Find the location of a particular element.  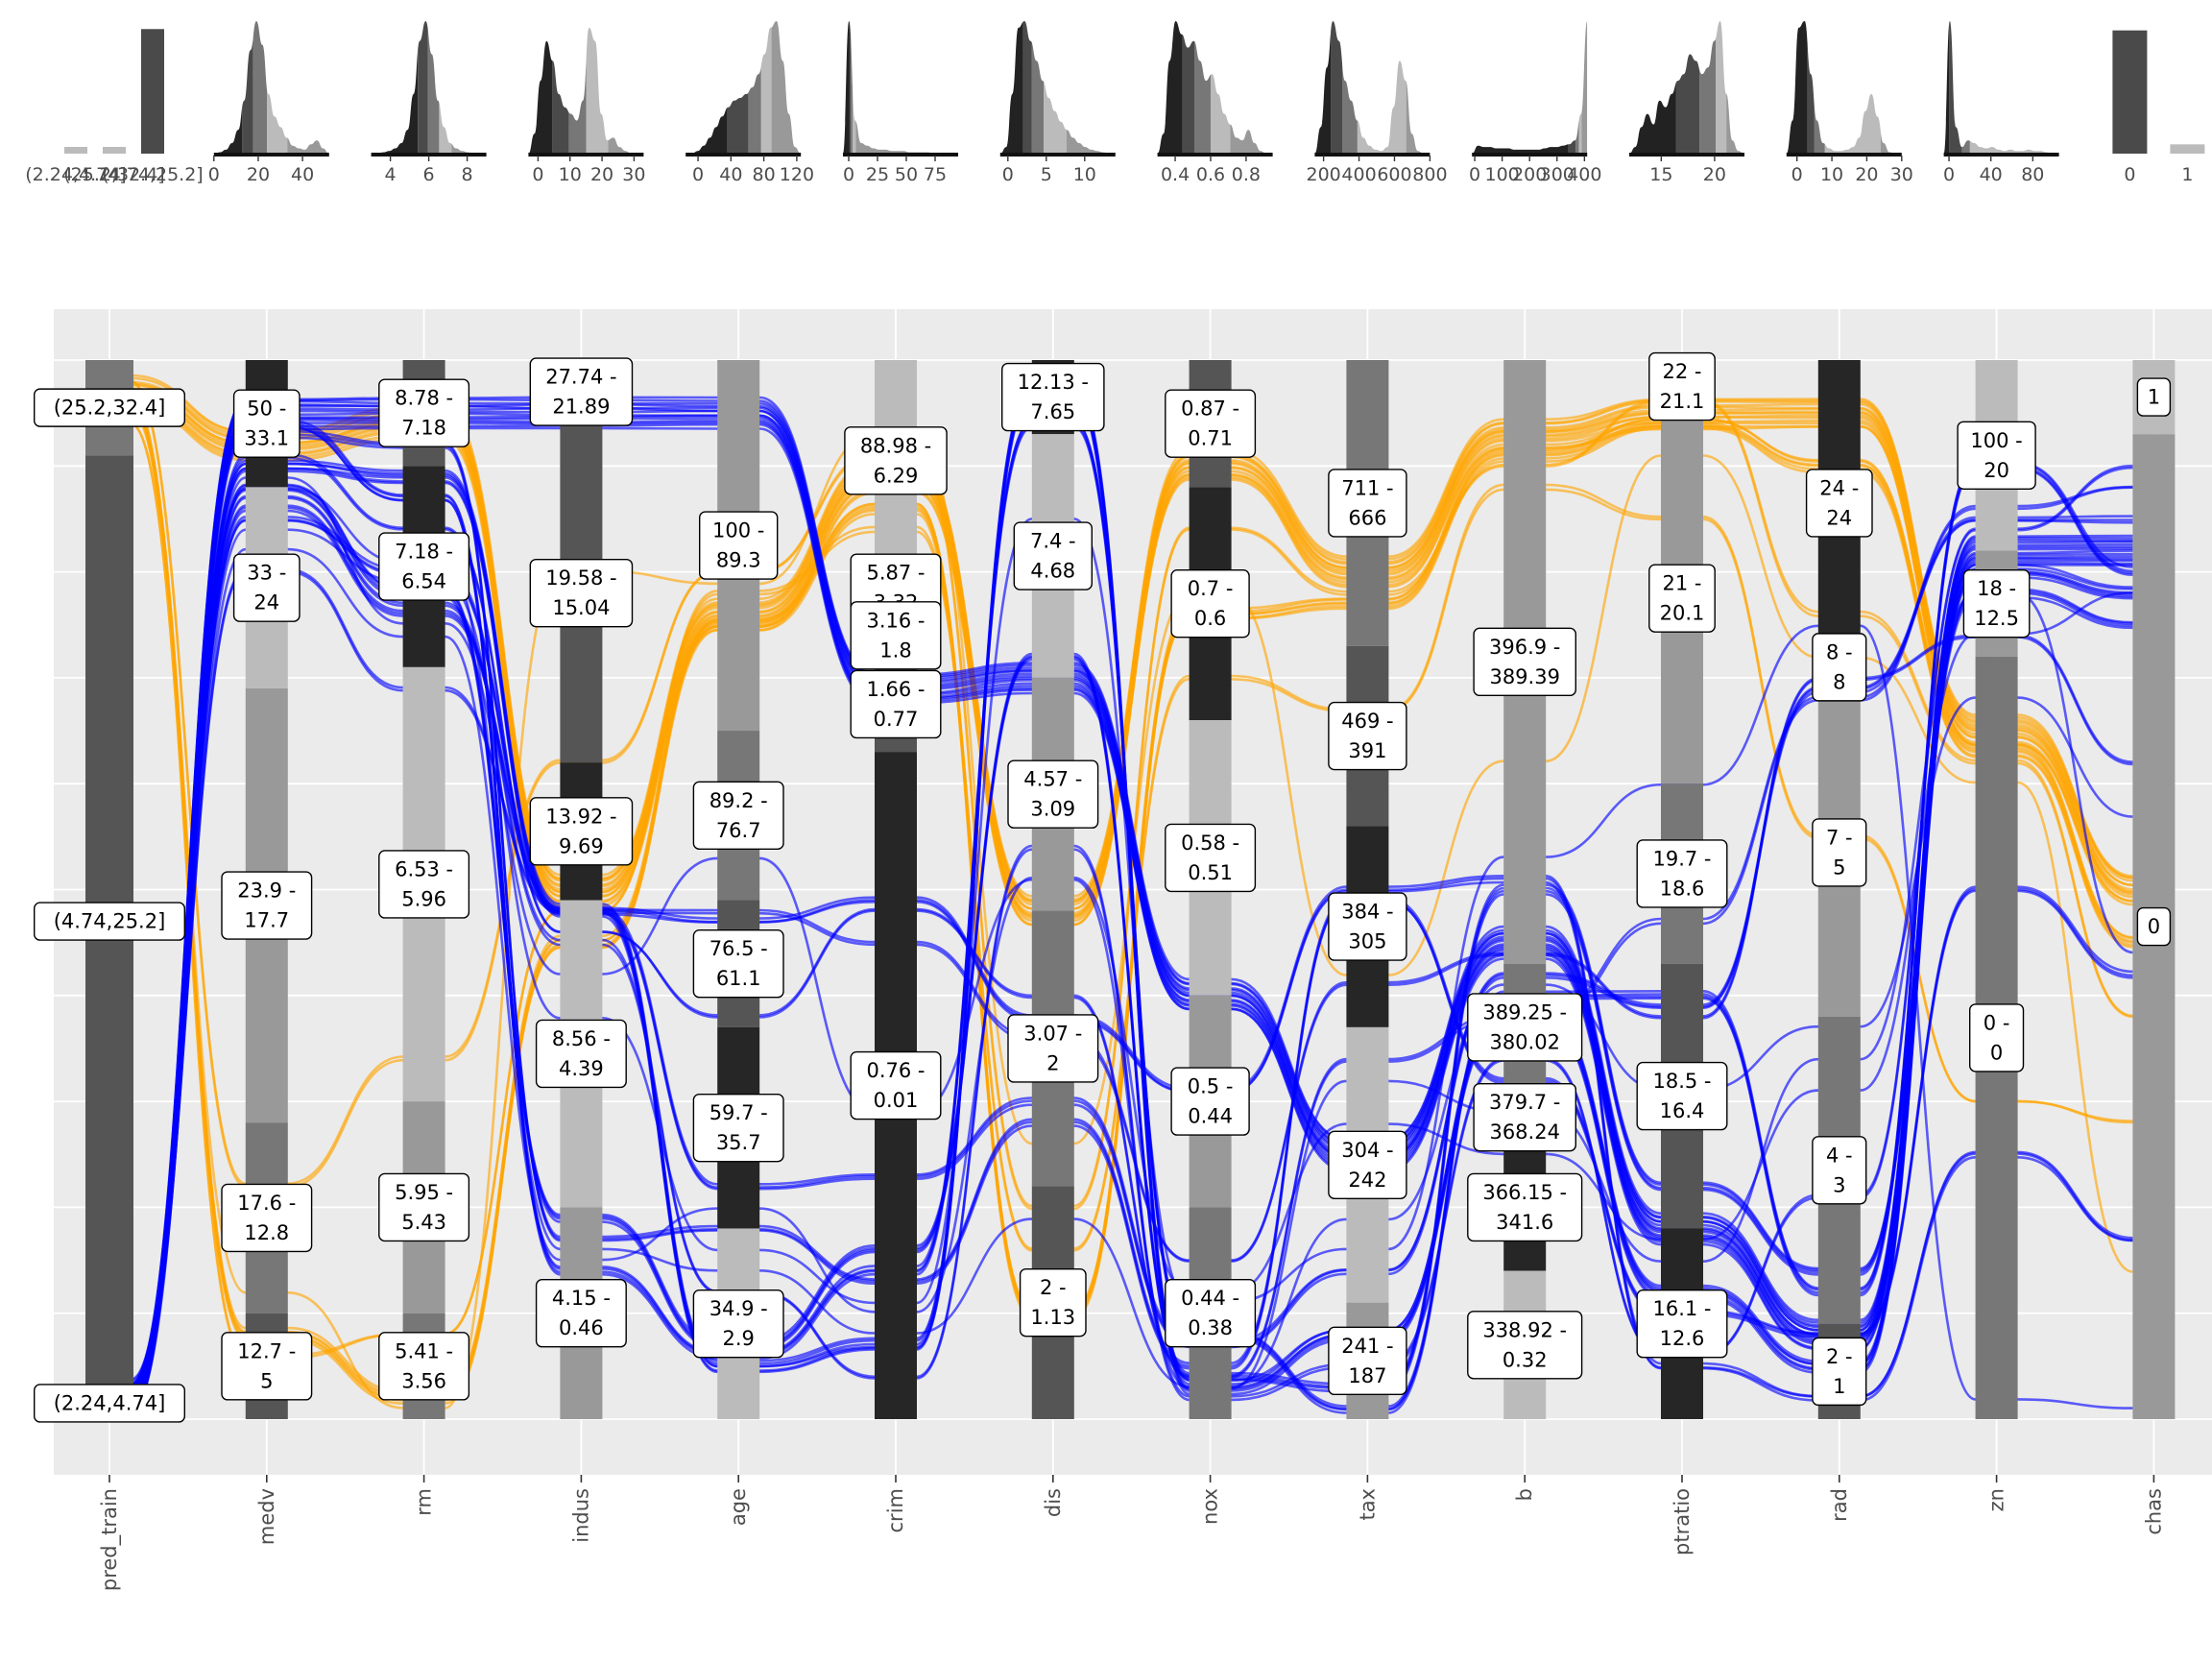

stratum-label-text: 0.51 is located at coordinates (1210, 873).